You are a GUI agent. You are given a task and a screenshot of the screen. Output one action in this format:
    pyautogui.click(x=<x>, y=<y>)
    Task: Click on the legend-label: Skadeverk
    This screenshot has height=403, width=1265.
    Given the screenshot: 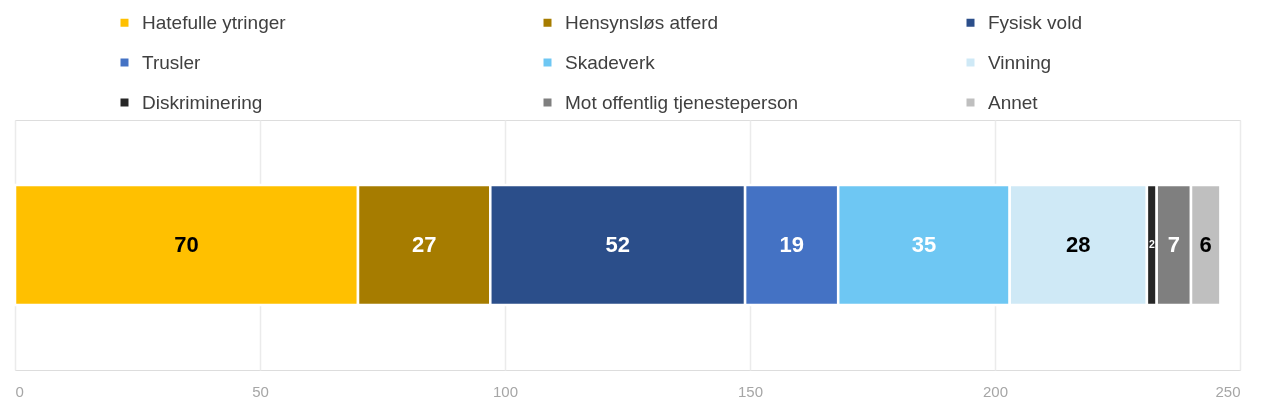 What is the action you would take?
    pyautogui.click(x=610, y=62)
    